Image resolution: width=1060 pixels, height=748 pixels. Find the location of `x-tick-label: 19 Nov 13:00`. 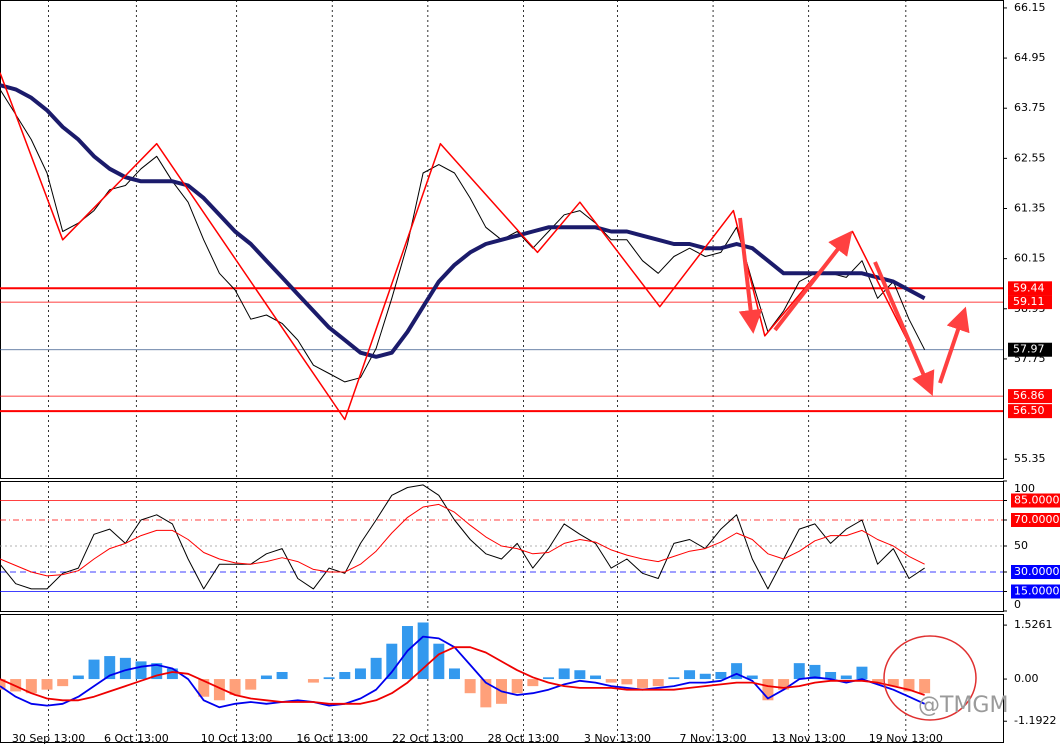

x-tick-label: 19 Nov 13:00 is located at coordinates (906, 738).